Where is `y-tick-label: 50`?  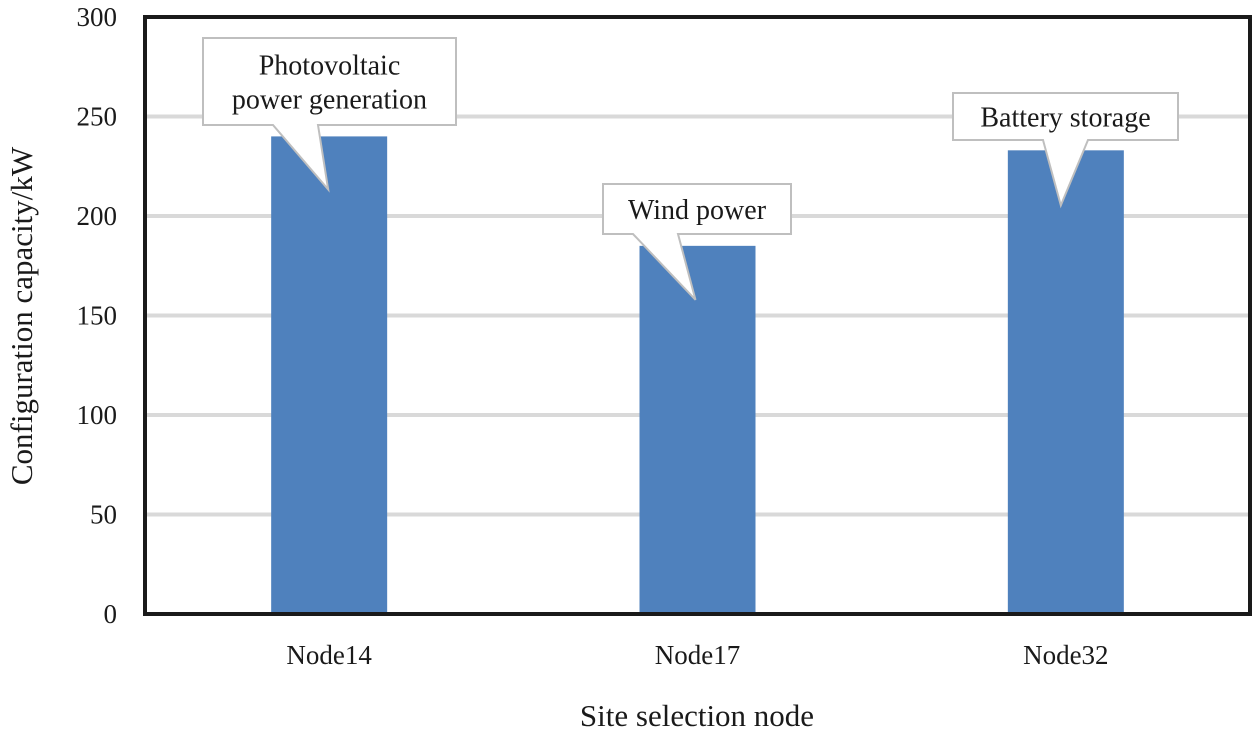
y-tick-label: 50 is located at coordinates (103, 515).